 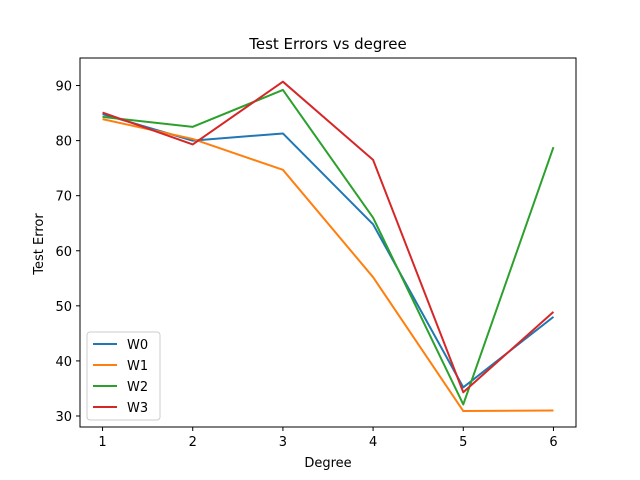 What do you see at coordinates (63, 362) in the screenshot?
I see `y-tick-label: 40` at bounding box center [63, 362].